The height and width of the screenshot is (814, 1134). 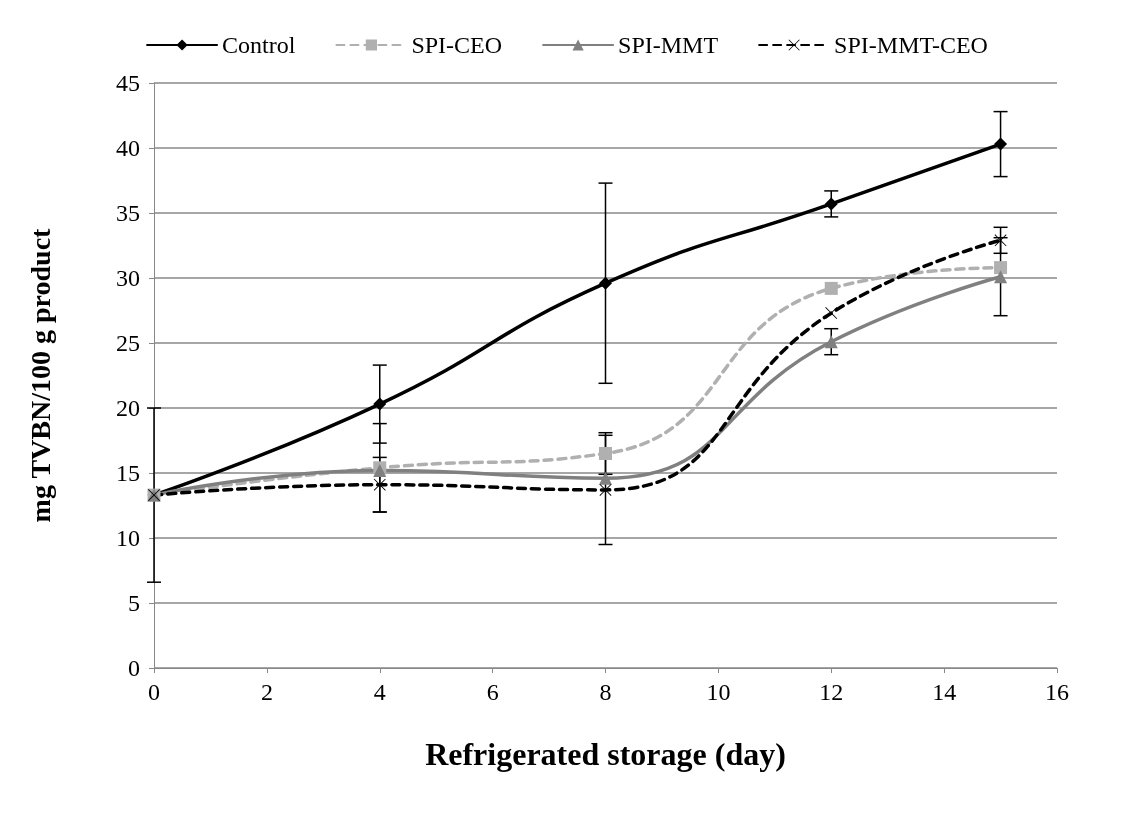 What do you see at coordinates (911, 45) in the screenshot?
I see `legend-label: SPI-MMT-CEO` at bounding box center [911, 45].